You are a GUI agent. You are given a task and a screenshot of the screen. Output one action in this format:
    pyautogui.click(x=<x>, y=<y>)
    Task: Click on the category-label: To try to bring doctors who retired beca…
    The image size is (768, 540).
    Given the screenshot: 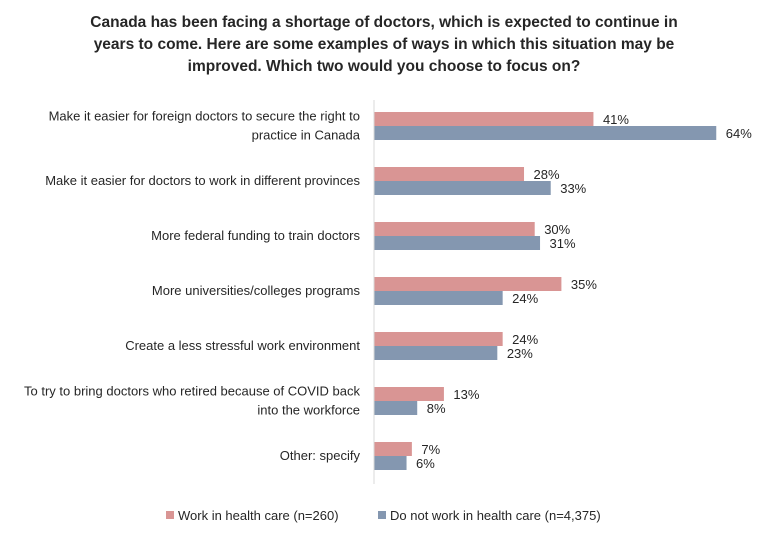 What is the action you would take?
    pyautogui.click(x=192, y=391)
    